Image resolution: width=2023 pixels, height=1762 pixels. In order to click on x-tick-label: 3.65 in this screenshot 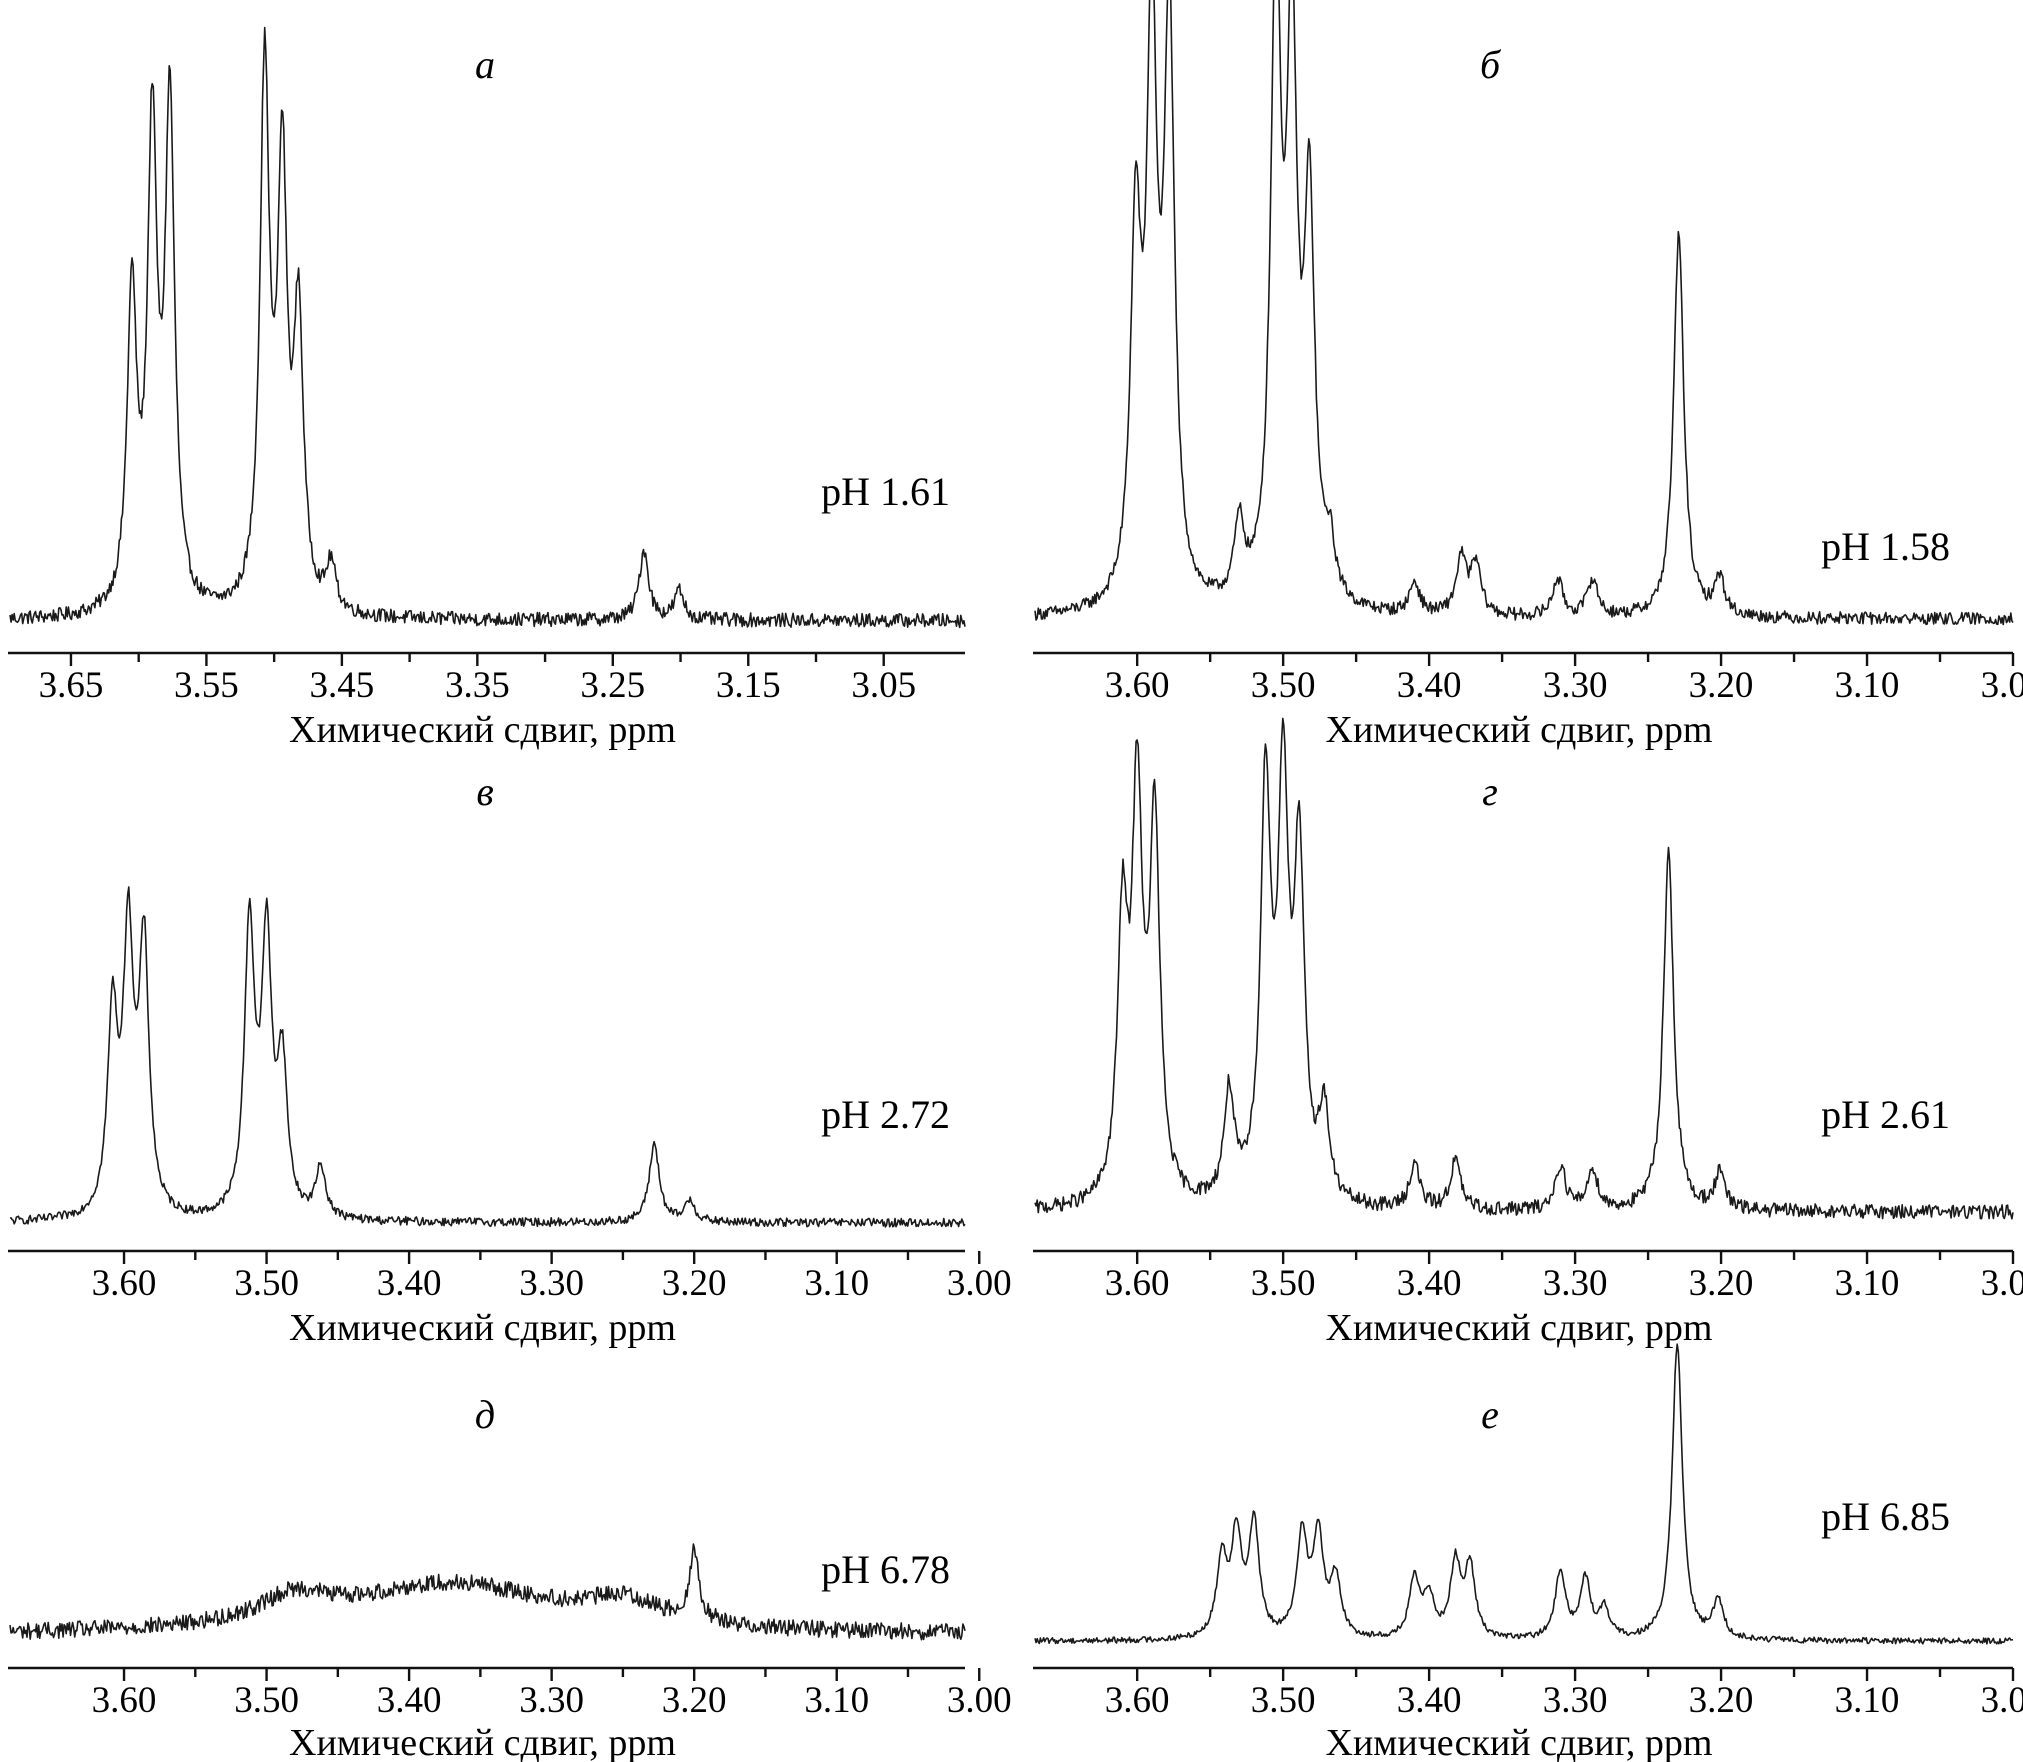, I will do `click(71, 685)`.